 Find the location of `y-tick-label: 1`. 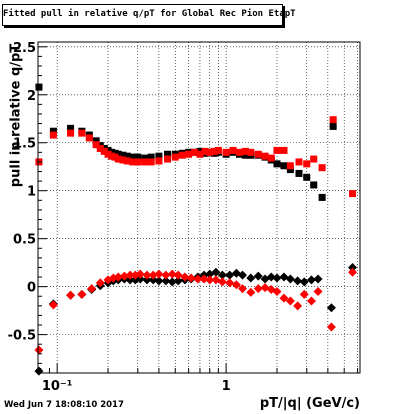

y-tick-label: 1 is located at coordinates (31, 192).